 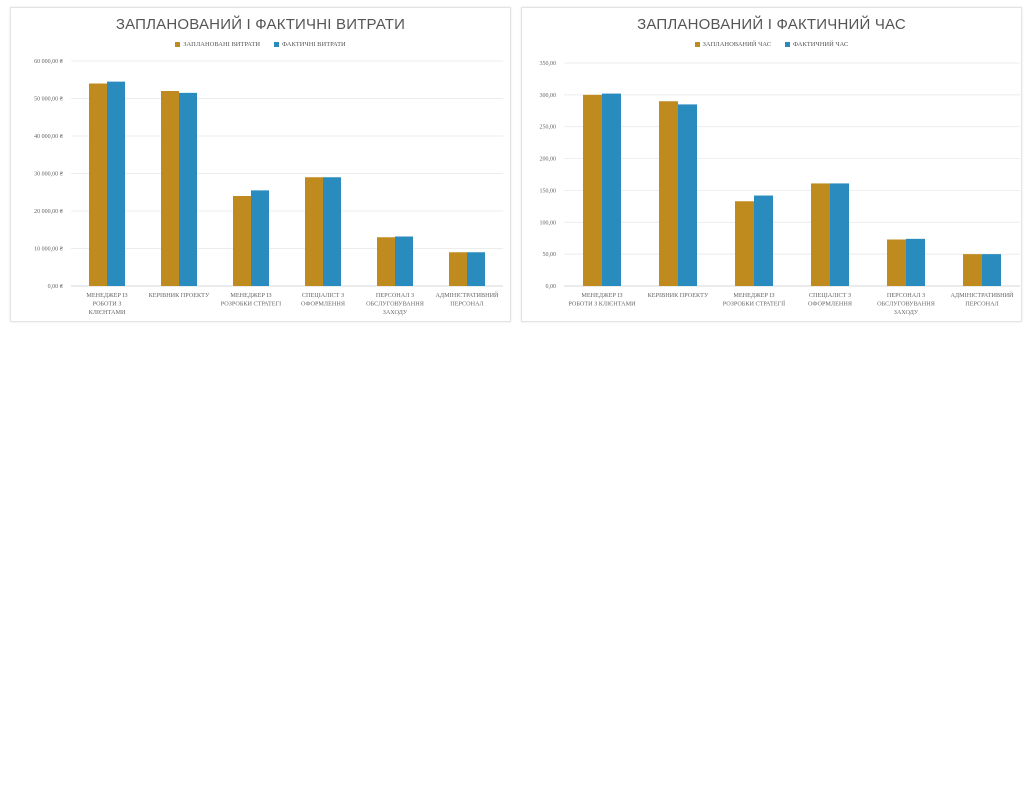 What do you see at coordinates (821, 44) in the screenshot?
I see `legend-label-actual: ФАКТИЧНИЙ ЧАС` at bounding box center [821, 44].